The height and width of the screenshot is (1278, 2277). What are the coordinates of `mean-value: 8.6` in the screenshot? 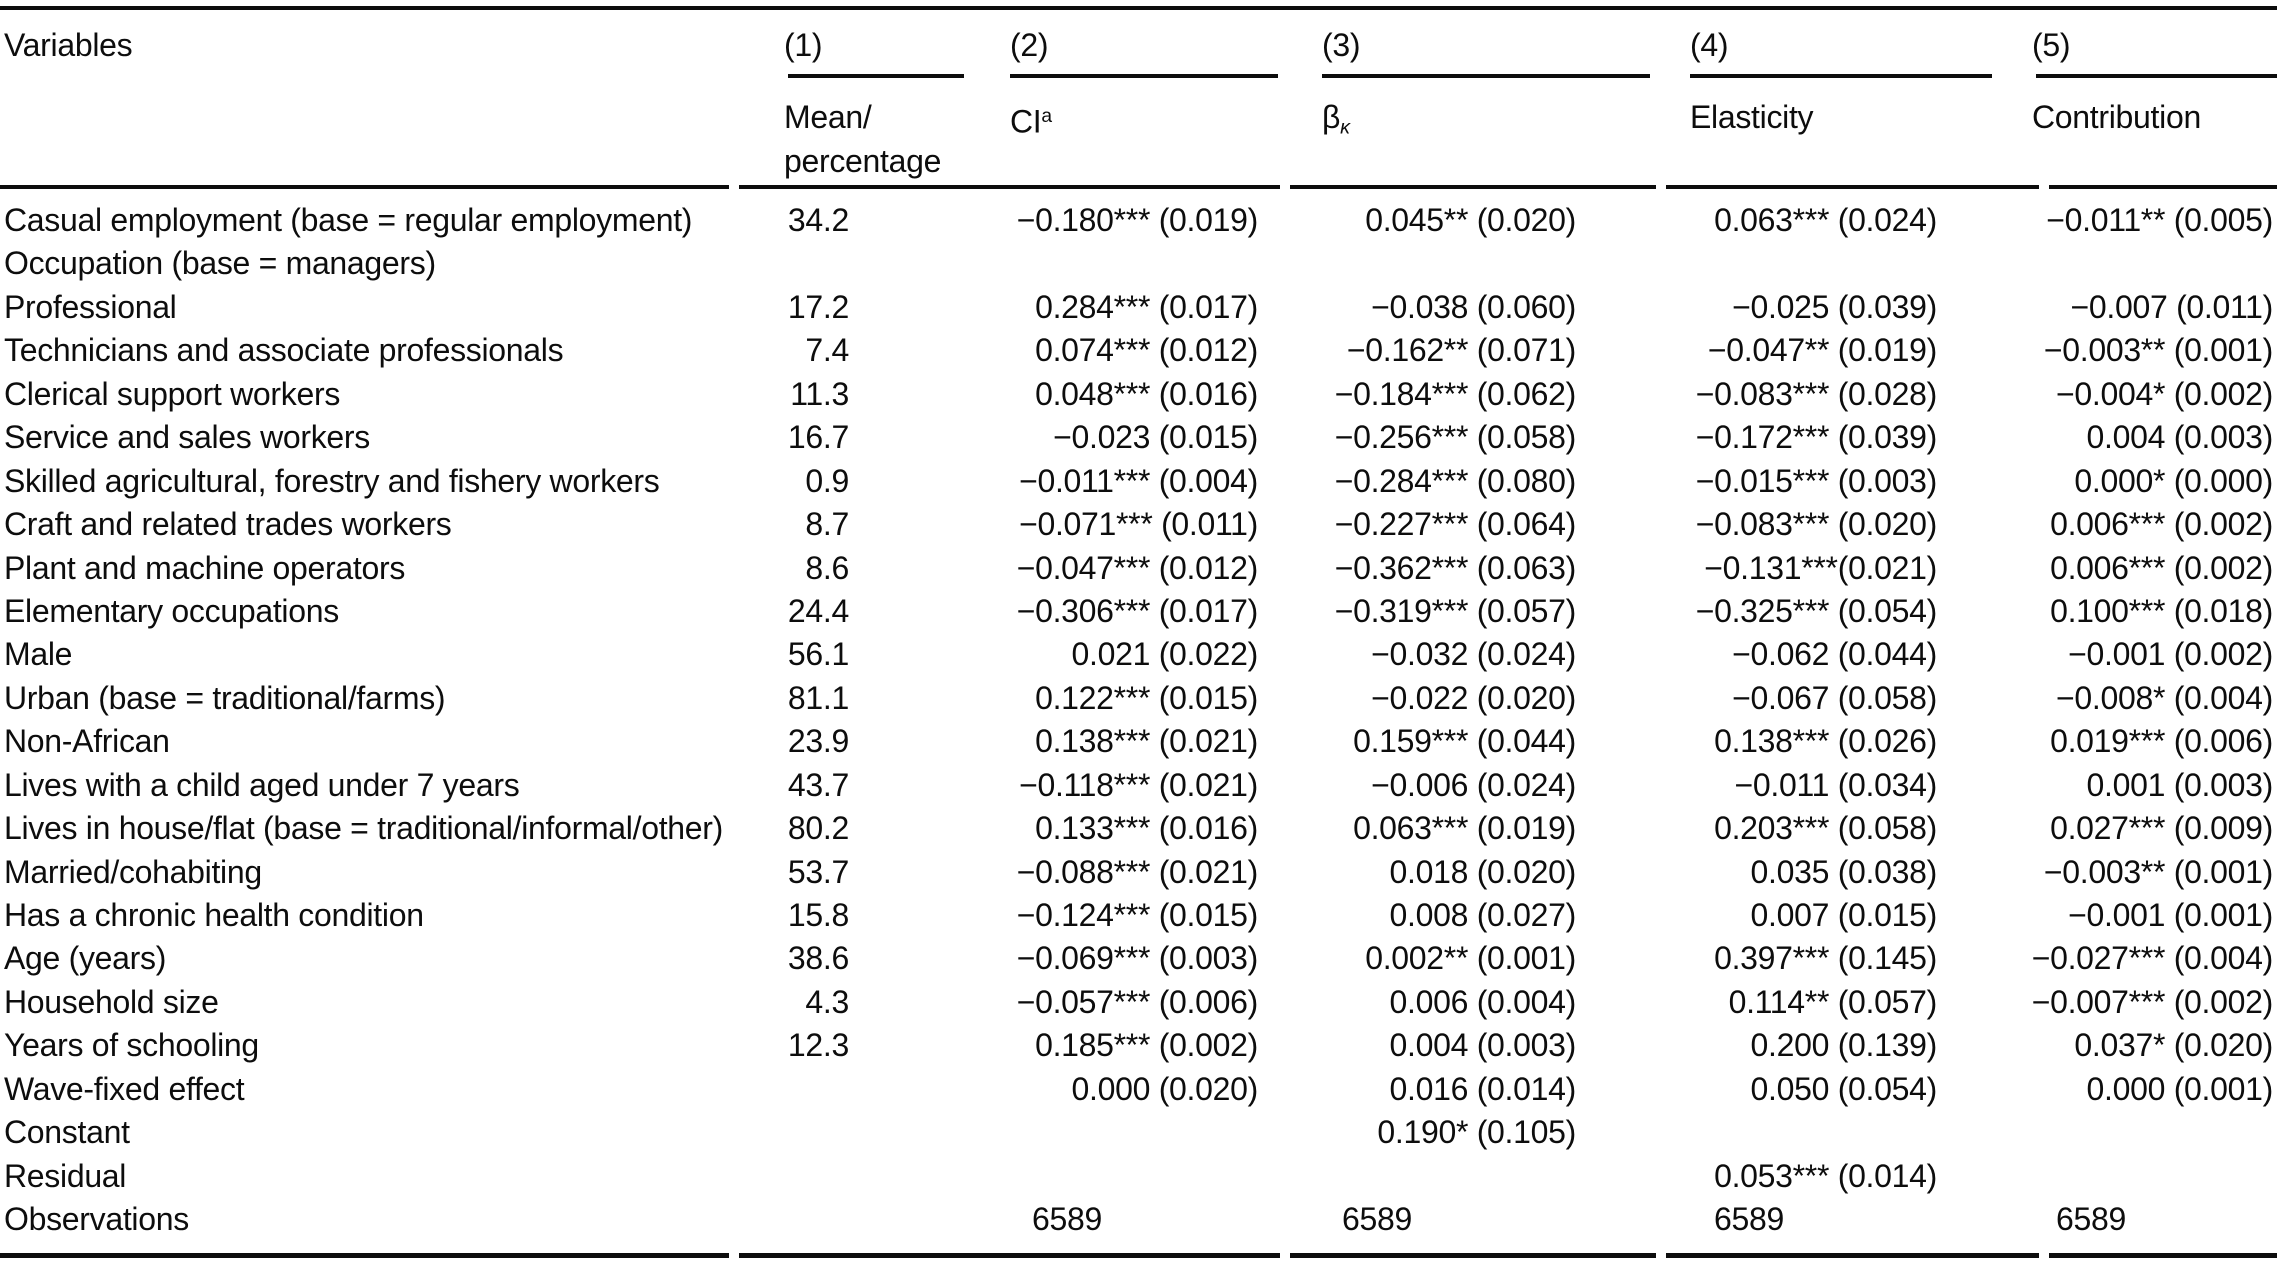 It's located at (827, 567).